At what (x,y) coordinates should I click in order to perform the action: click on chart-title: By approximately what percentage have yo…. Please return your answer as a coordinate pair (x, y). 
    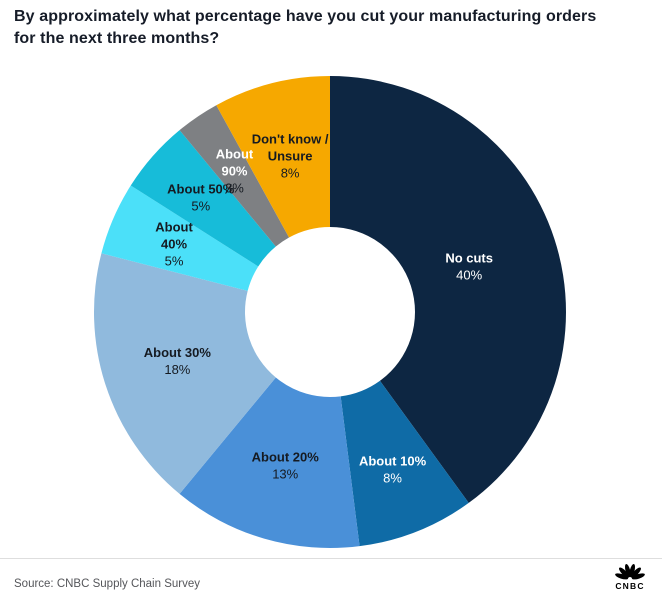
    Looking at the image, I should click on (305, 27).